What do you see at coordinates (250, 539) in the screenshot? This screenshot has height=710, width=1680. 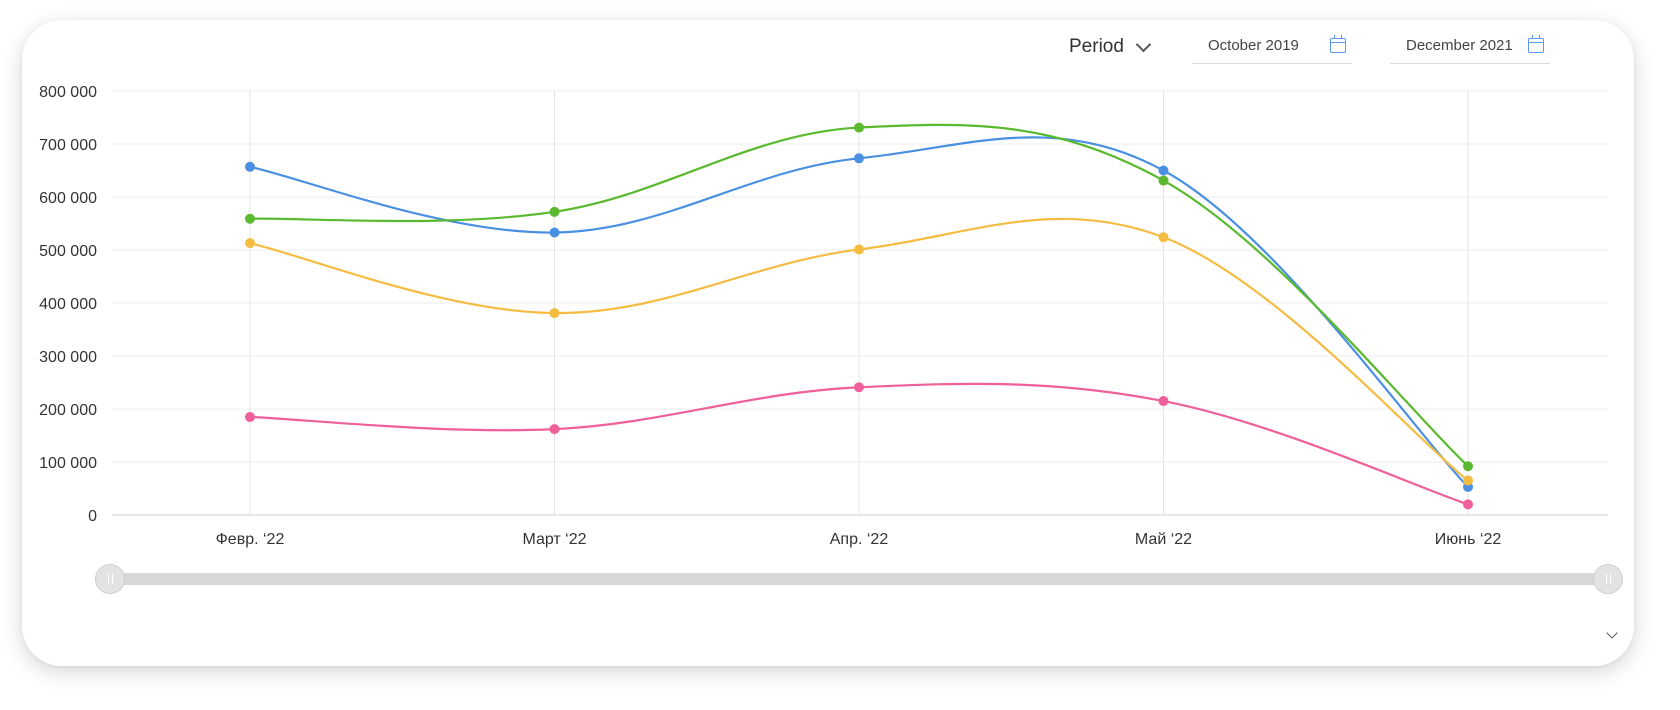 I see `x-tick-label: Февр. ‘22` at bounding box center [250, 539].